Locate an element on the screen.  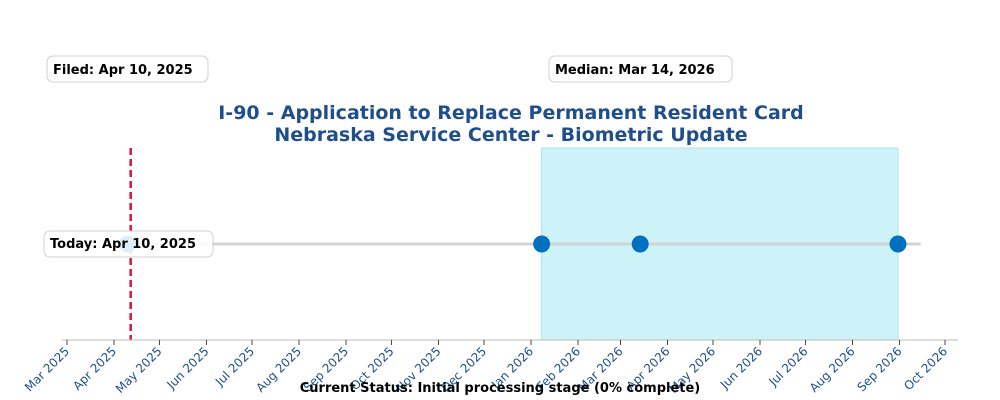
callout-median-text: Median: Mar 14, 2026 is located at coordinates (635, 70).